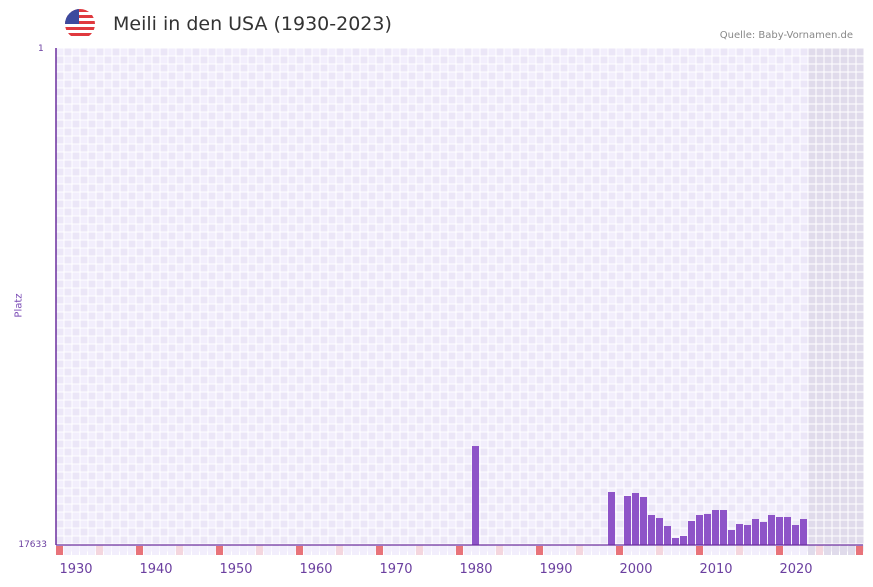 This screenshot has width=873, height=587. I want to click on bar-2019, so click(787, 531).